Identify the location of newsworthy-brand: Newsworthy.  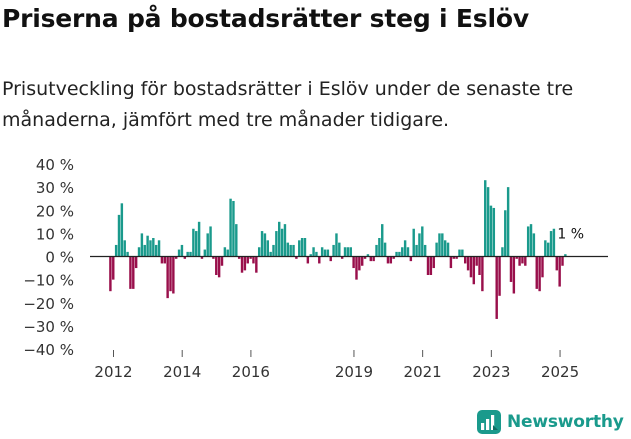
(550, 422).